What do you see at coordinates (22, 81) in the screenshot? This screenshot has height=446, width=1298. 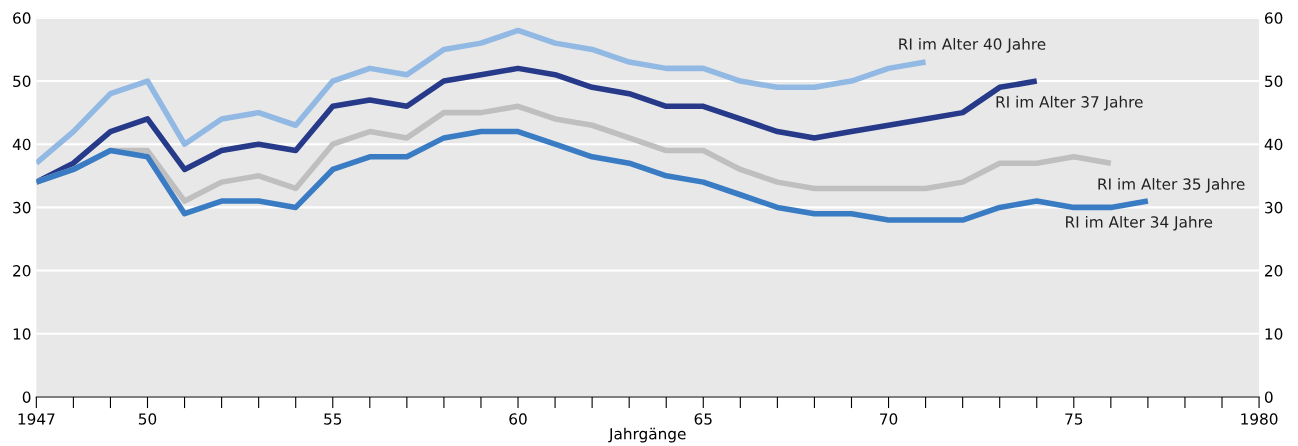 I see `y-tick-label: 50` at bounding box center [22, 81].